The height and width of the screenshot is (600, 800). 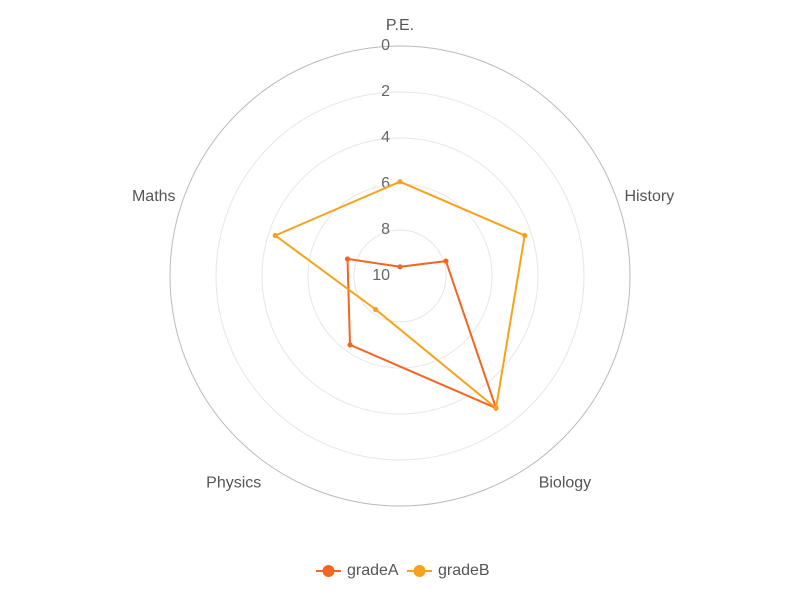 What do you see at coordinates (154, 196) in the screenshot?
I see `indicator-label: Maths` at bounding box center [154, 196].